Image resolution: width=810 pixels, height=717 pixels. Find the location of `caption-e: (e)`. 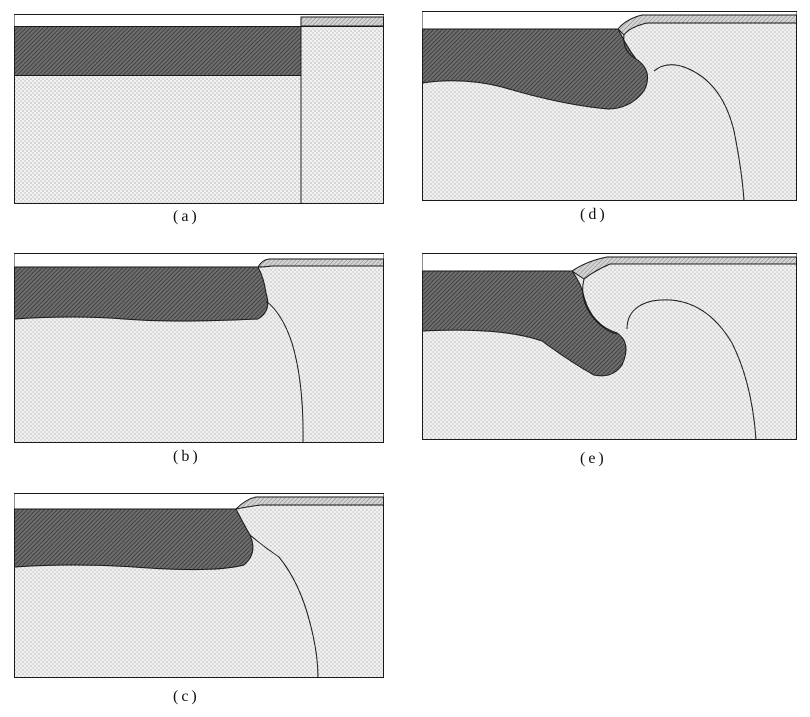

caption-e: (e) is located at coordinates (593, 458).